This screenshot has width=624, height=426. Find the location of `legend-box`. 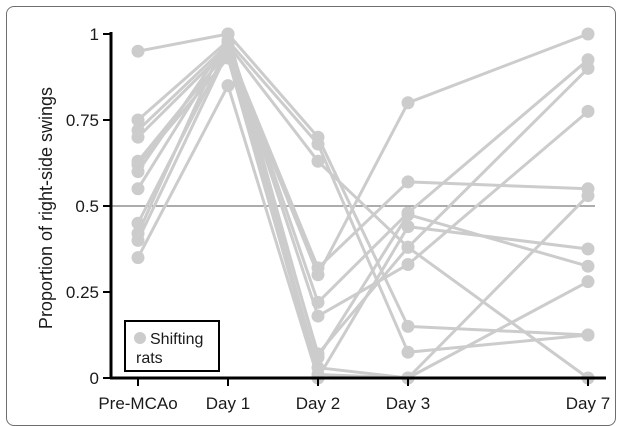

legend-box is located at coordinates (172, 346).